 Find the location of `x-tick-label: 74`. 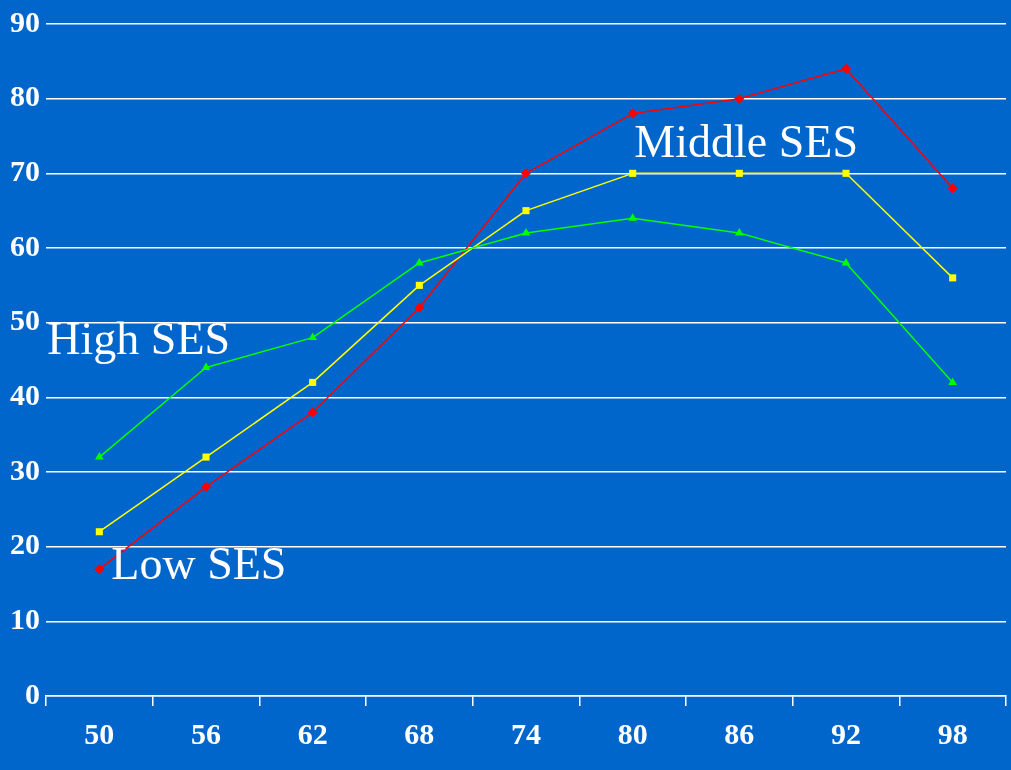

x-tick-label: 74 is located at coordinates (526, 733).